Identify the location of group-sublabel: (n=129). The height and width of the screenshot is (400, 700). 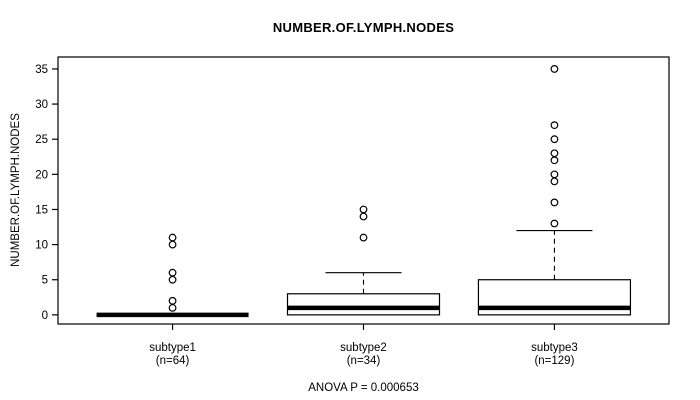
(554, 361).